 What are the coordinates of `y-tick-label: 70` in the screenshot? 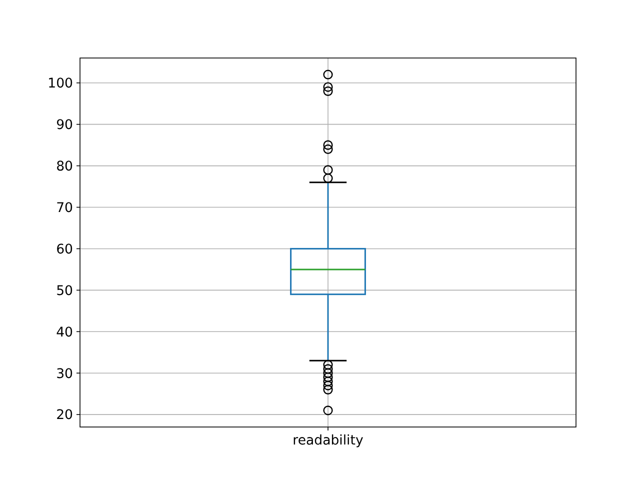 It's located at (64, 208).